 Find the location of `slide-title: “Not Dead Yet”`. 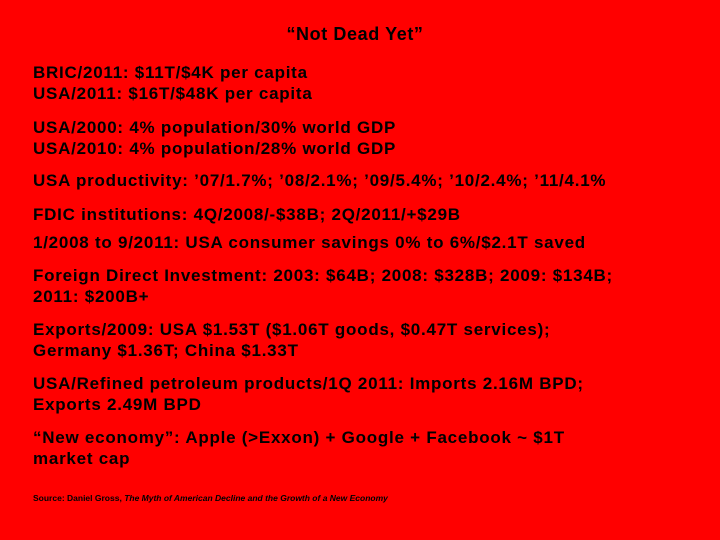

slide-title: “Not Dead Yet” is located at coordinates (355, 34).